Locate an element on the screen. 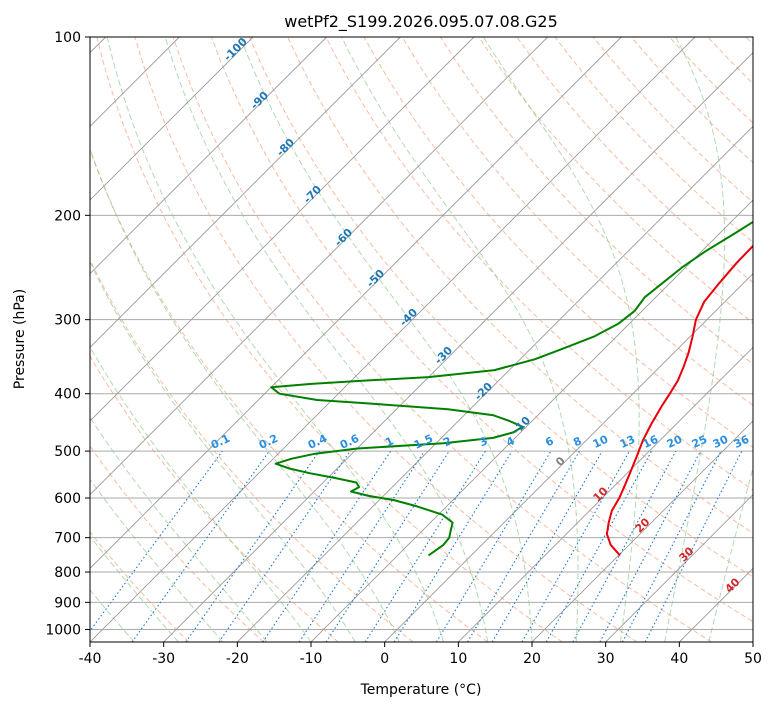 This screenshot has height=708, width=775. y-tick-label: 200 is located at coordinates (67, 216).